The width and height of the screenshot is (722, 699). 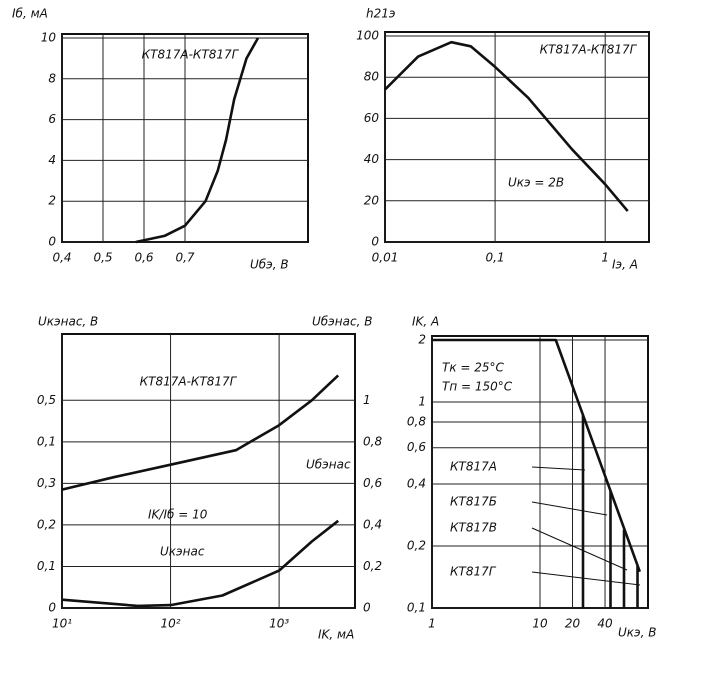 What do you see at coordinates (46, 400) in the screenshot?
I see `y-tick-label: 0,5` at bounding box center [46, 400].